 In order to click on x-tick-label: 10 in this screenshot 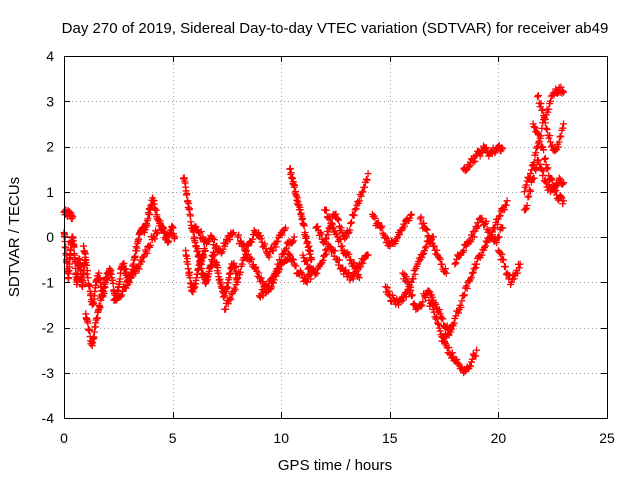, I will do `click(281, 438)`.